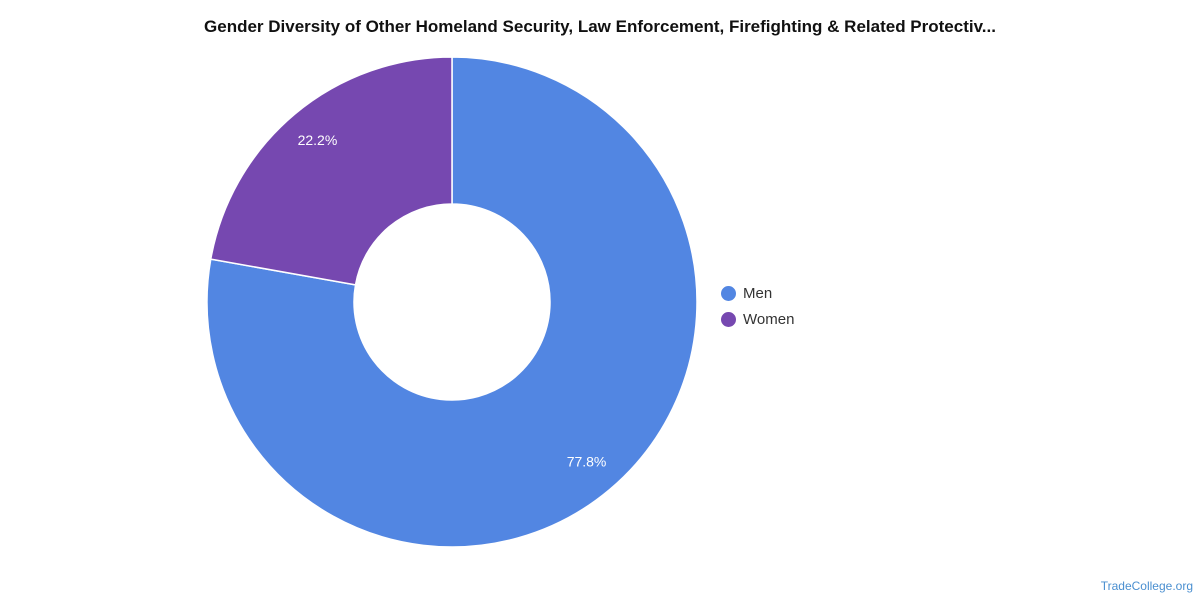 The width and height of the screenshot is (1200, 600). I want to click on slice-label-women: 22.2%, so click(318, 140).